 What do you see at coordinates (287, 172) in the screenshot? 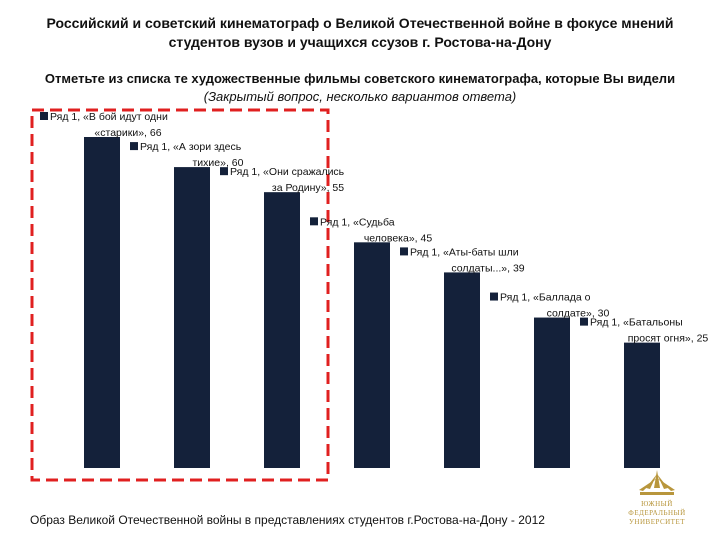
I see `data-label-3-line-1: Ряд 1, «Они сражались` at bounding box center [287, 172].